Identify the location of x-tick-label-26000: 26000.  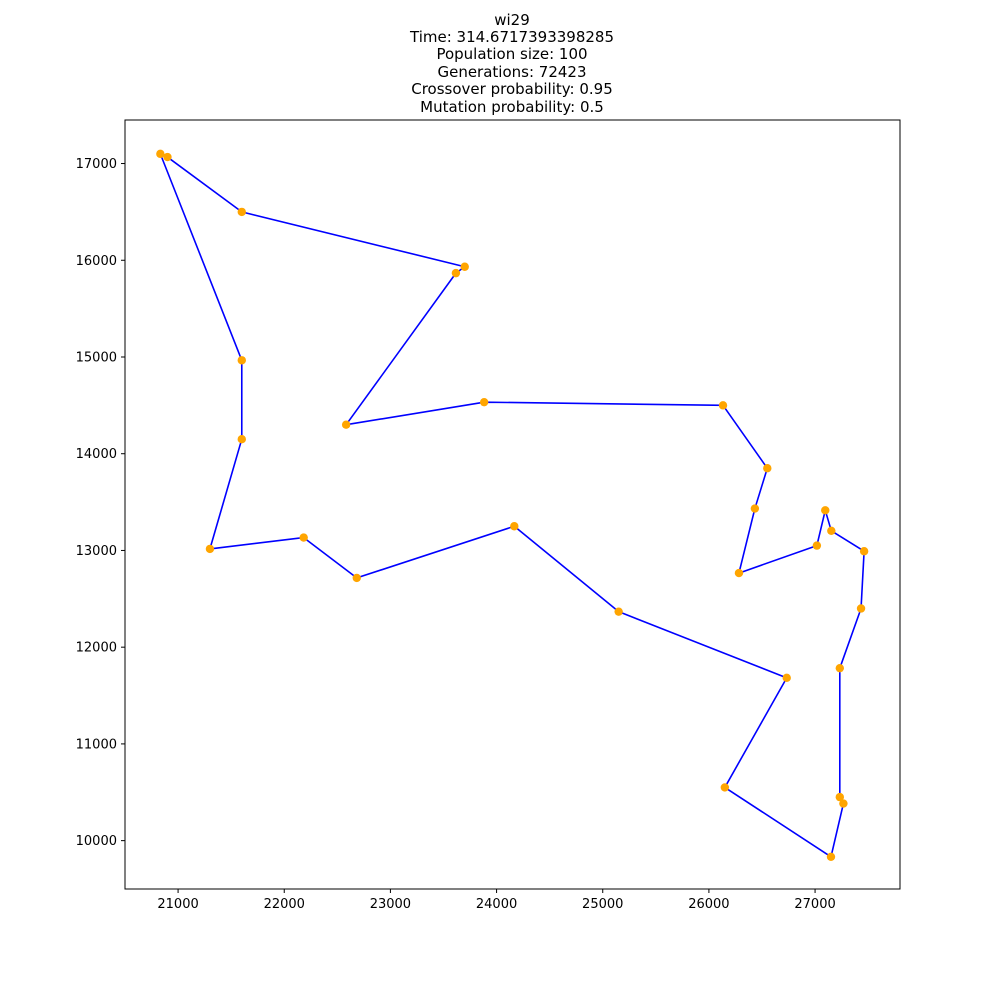
(708, 904).